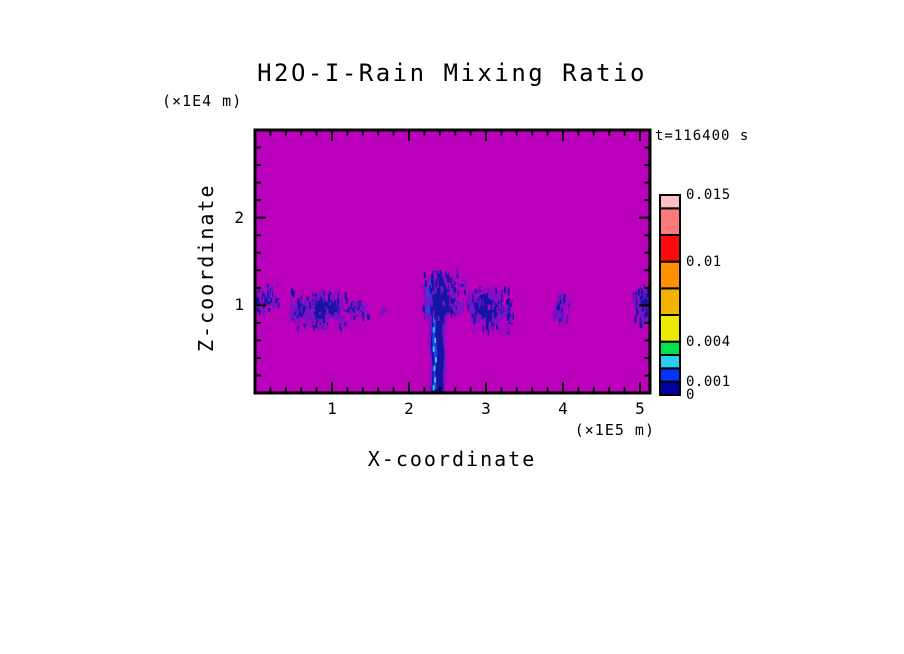  What do you see at coordinates (690, 395) in the screenshot?
I see `colorbar-tick-label: 0` at bounding box center [690, 395].